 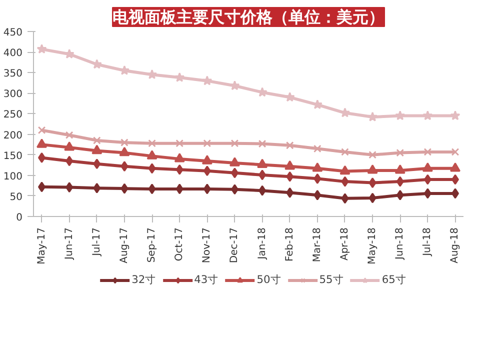 What do you see at coordinates (206, 280) in the screenshot?
I see `legend-label: 43寸` at bounding box center [206, 280].